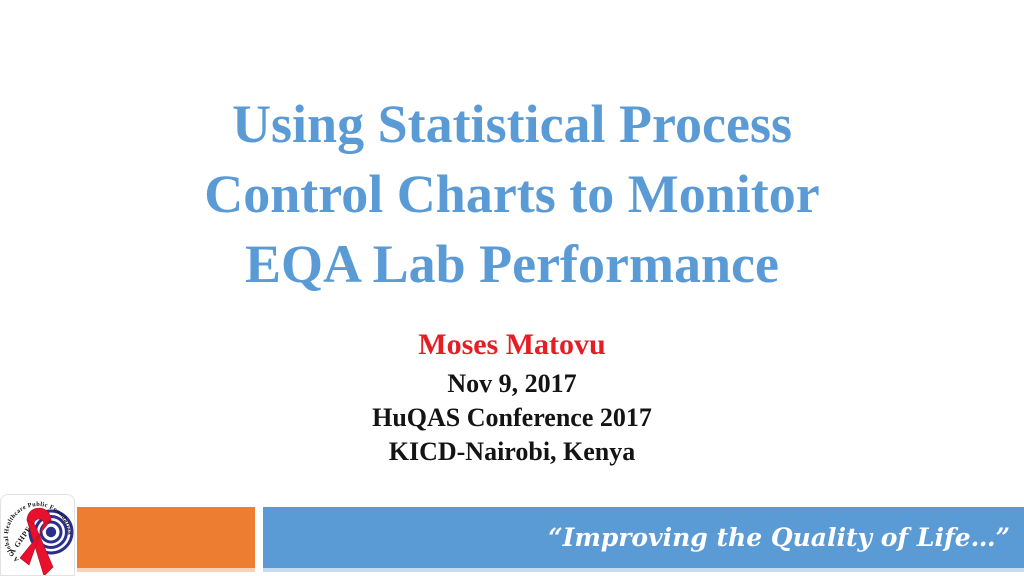  I want to click on aids-ribbon-icon, so click(36, 541).